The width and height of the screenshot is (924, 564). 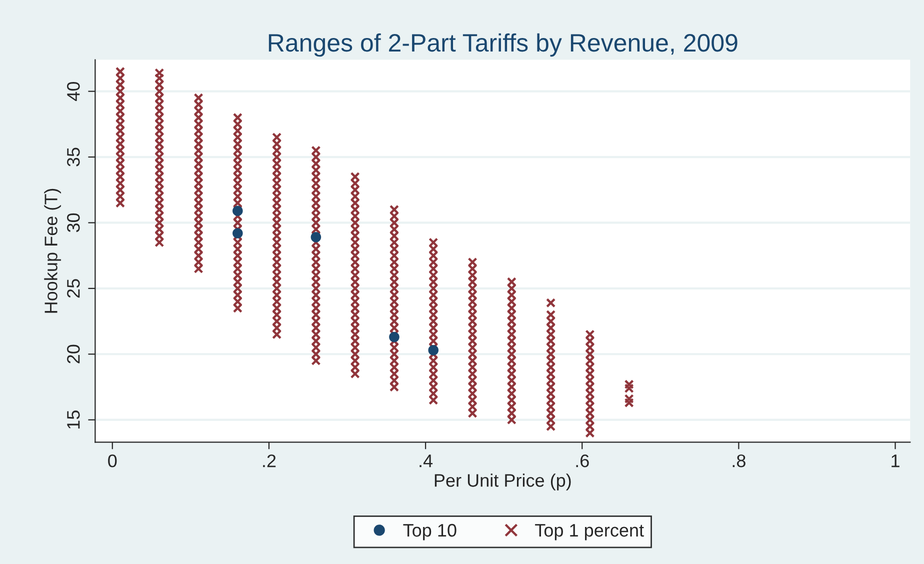 I want to click on legend-label: Top 10, so click(x=429, y=532).